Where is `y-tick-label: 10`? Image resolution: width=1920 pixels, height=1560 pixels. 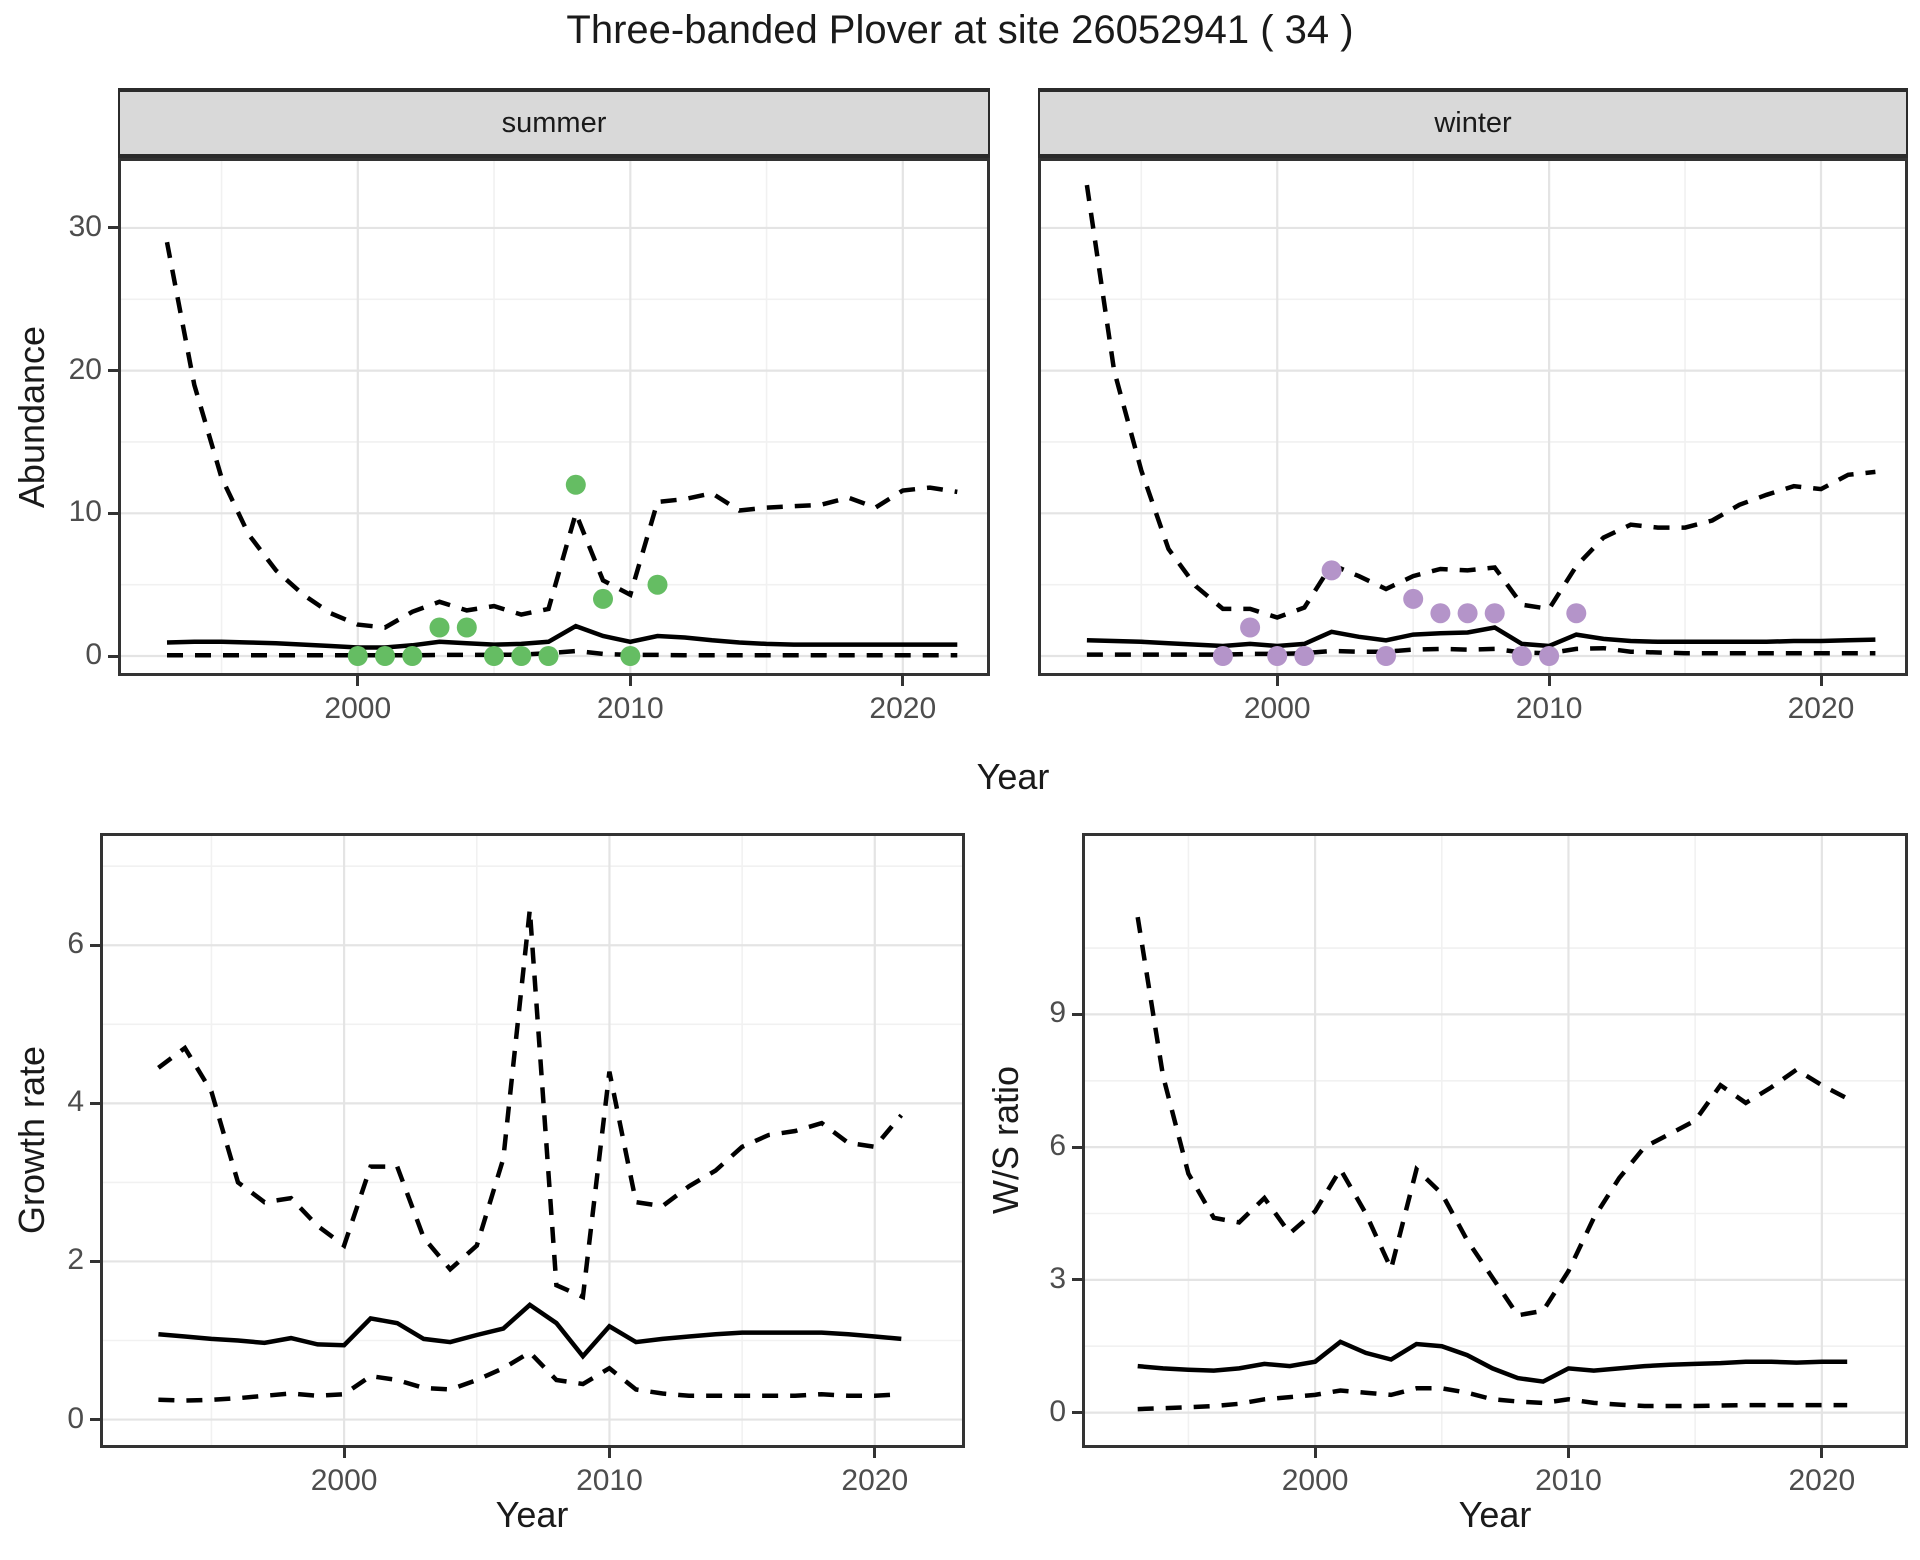 y-tick-label: 10 is located at coordinates (85, 512).